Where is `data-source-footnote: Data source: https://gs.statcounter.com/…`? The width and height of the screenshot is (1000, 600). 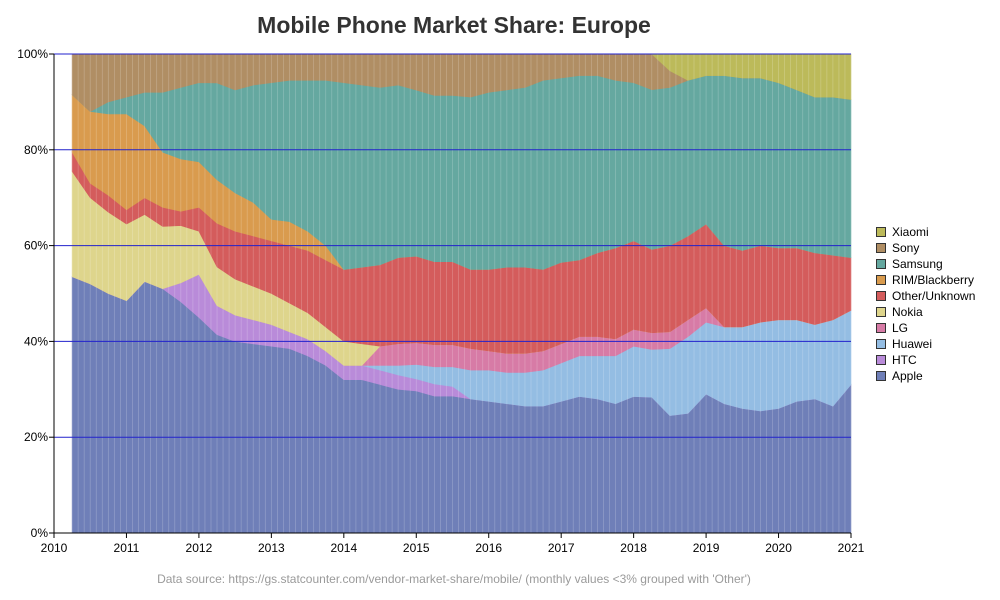
data-source-footnote: Data source: https://gs.statcounter.com/… is located at coordinates (454, 579).